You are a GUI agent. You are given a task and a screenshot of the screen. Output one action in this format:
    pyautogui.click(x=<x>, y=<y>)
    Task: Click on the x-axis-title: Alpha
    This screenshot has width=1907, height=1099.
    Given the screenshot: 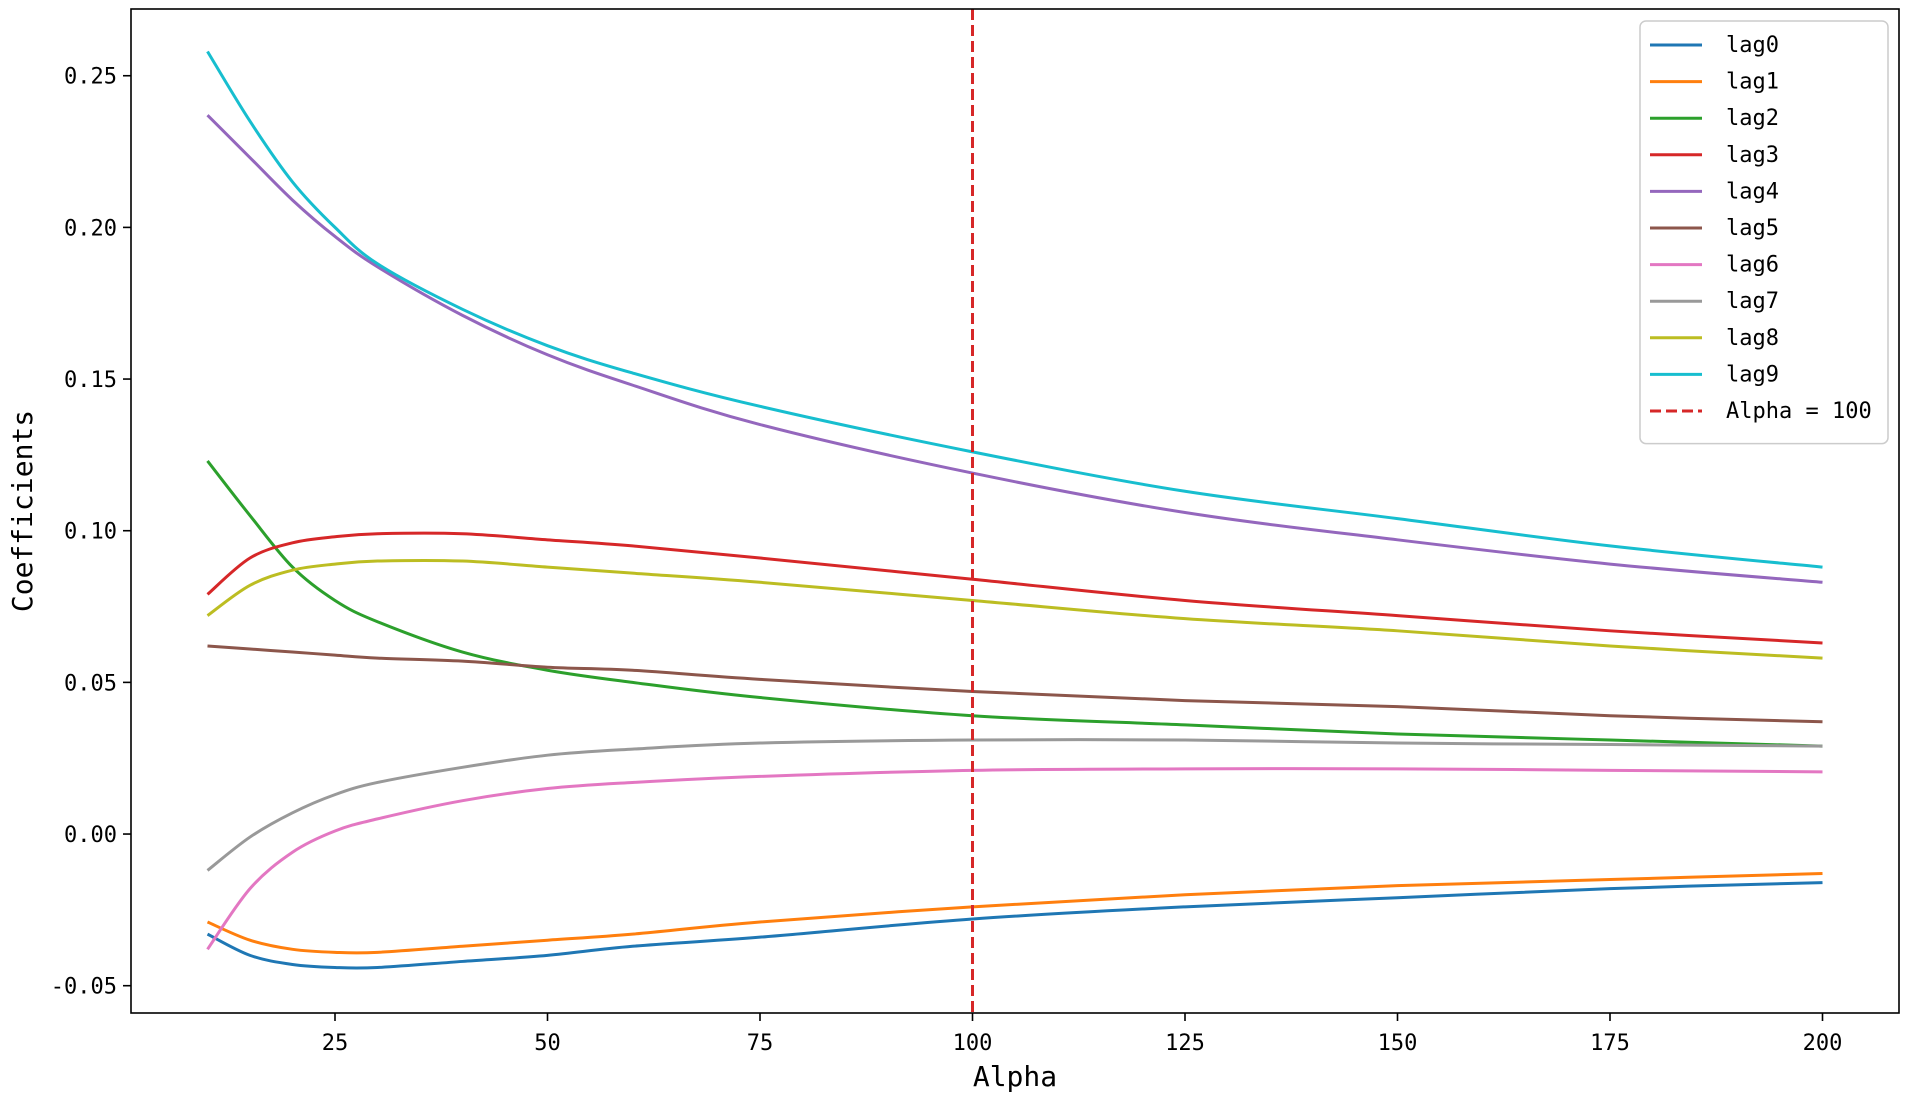 What is the action you would take?
    pyautogui.click(x=1015, y=1076)
    